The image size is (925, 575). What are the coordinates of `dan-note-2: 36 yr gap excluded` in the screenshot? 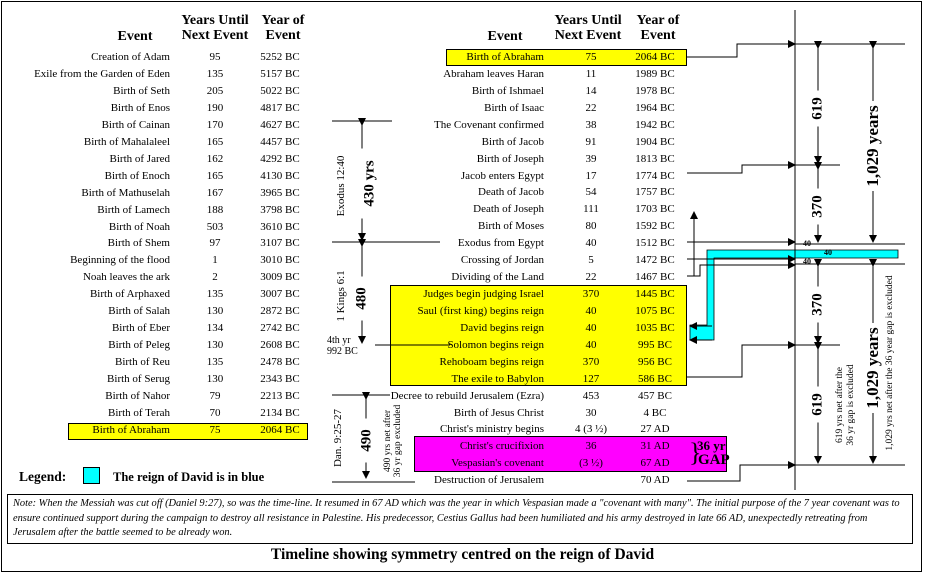 It's located at (398, 441).